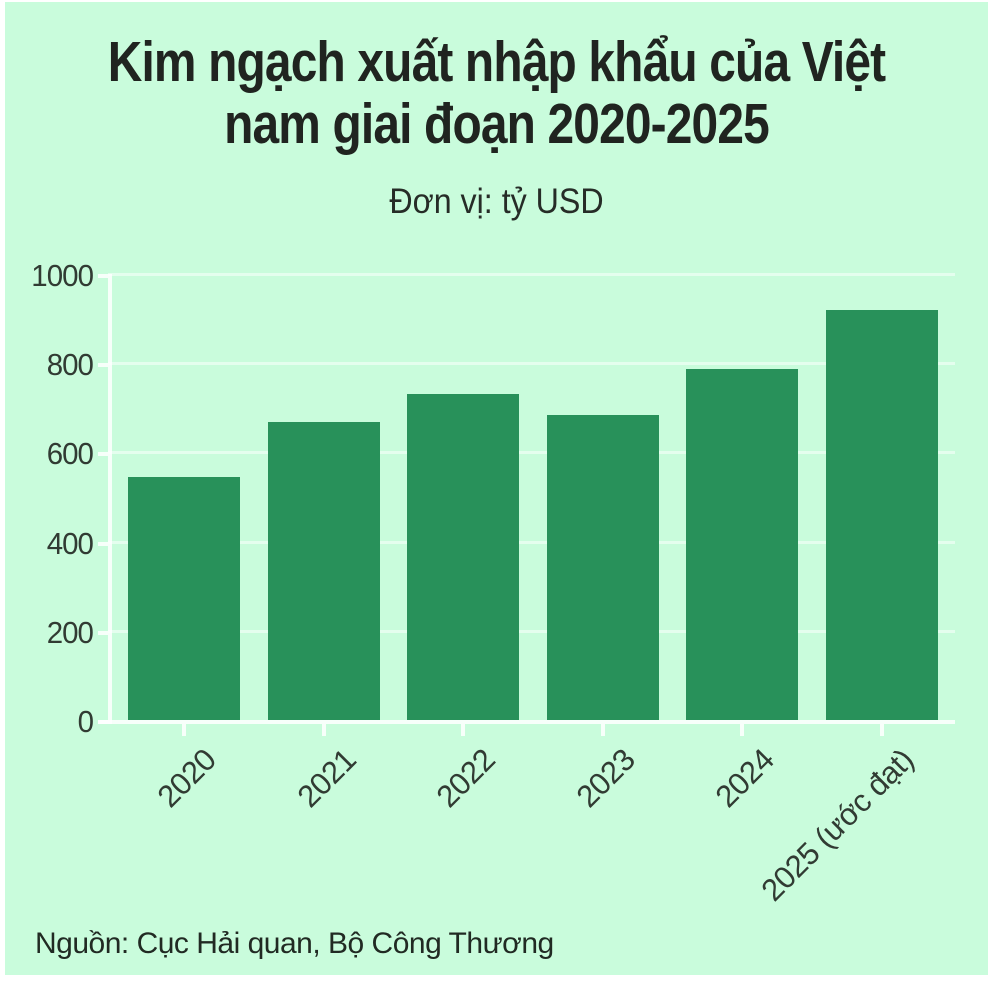 The height and width of the screenshot is (988, 1000). I want to click on x-axis-label: 2022, so click(465, 778).